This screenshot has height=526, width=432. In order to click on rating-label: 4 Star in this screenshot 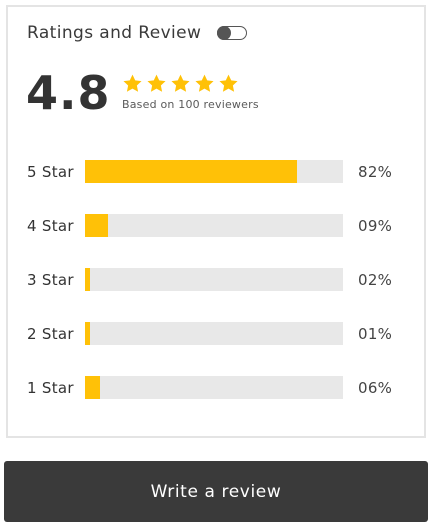, I will do `click(50, 226)`.